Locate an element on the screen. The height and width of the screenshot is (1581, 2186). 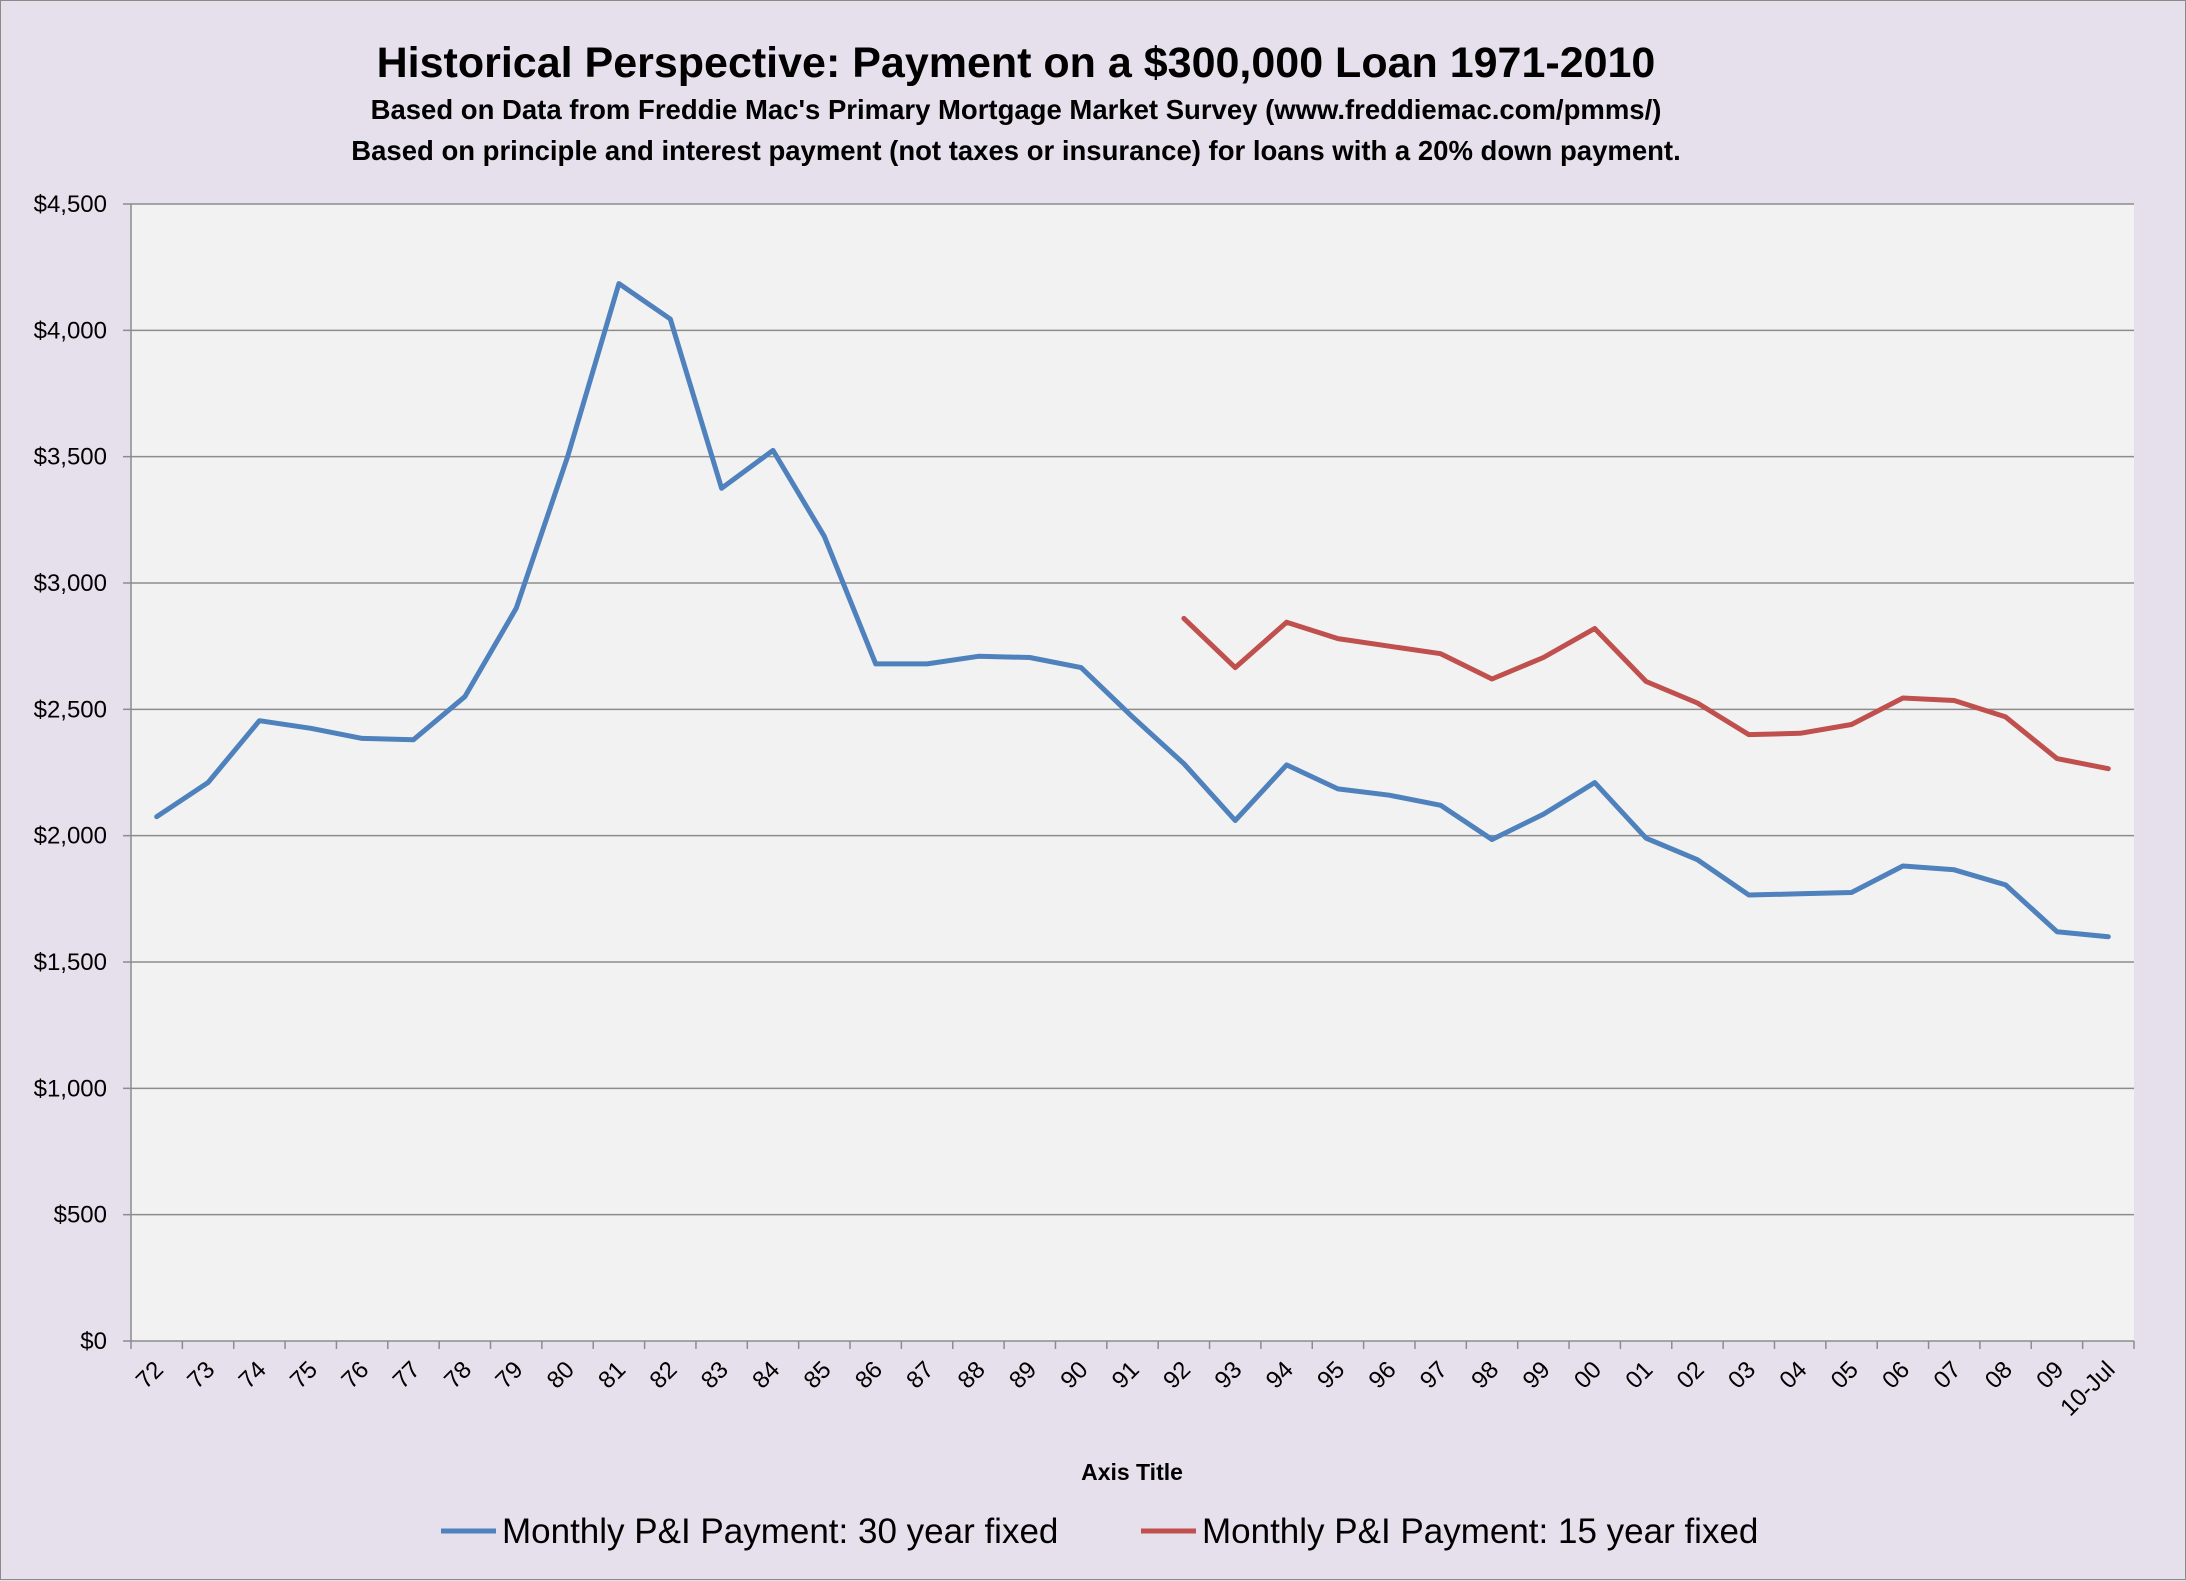
x-tick-label: 94 is located at coordinates (1280, 1375).